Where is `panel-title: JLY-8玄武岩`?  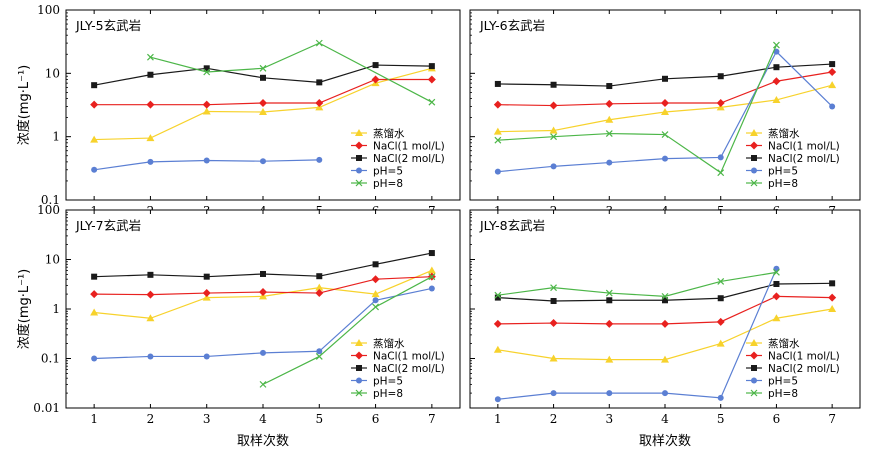 panel-title: JLY-8玄武岩 is located at coordinates (512, 225).